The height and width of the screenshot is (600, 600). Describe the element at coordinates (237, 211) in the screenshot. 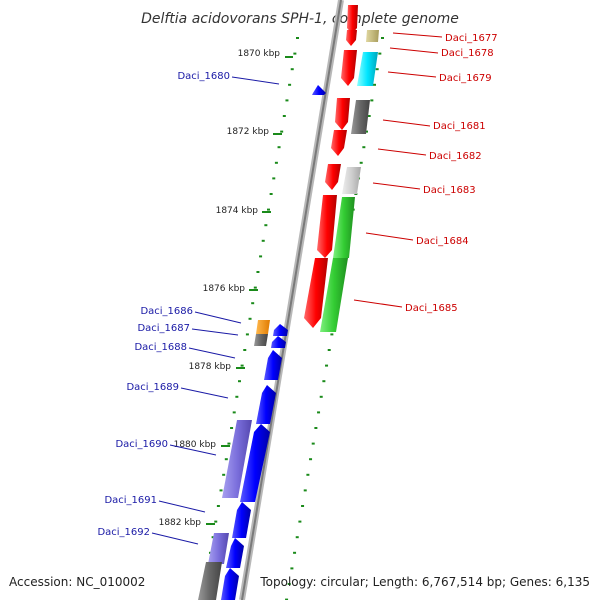

I see `kbp-label: 1874 kbp` at that location.